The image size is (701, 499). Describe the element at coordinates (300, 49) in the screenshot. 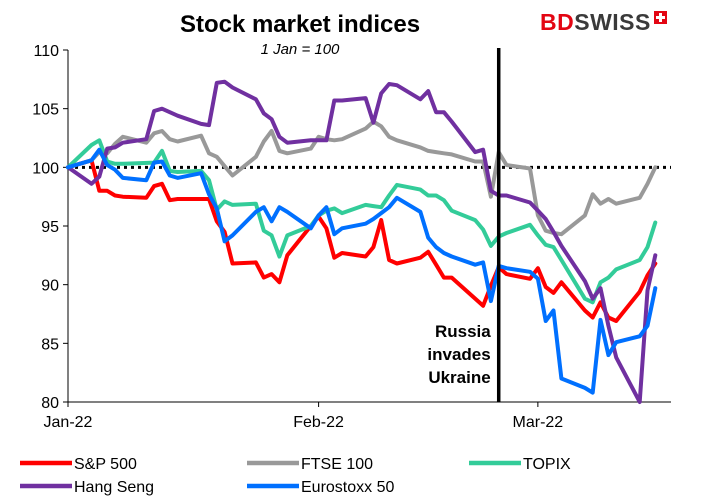

I see `chart-subtitle: 1 Jan = 100` at that location.